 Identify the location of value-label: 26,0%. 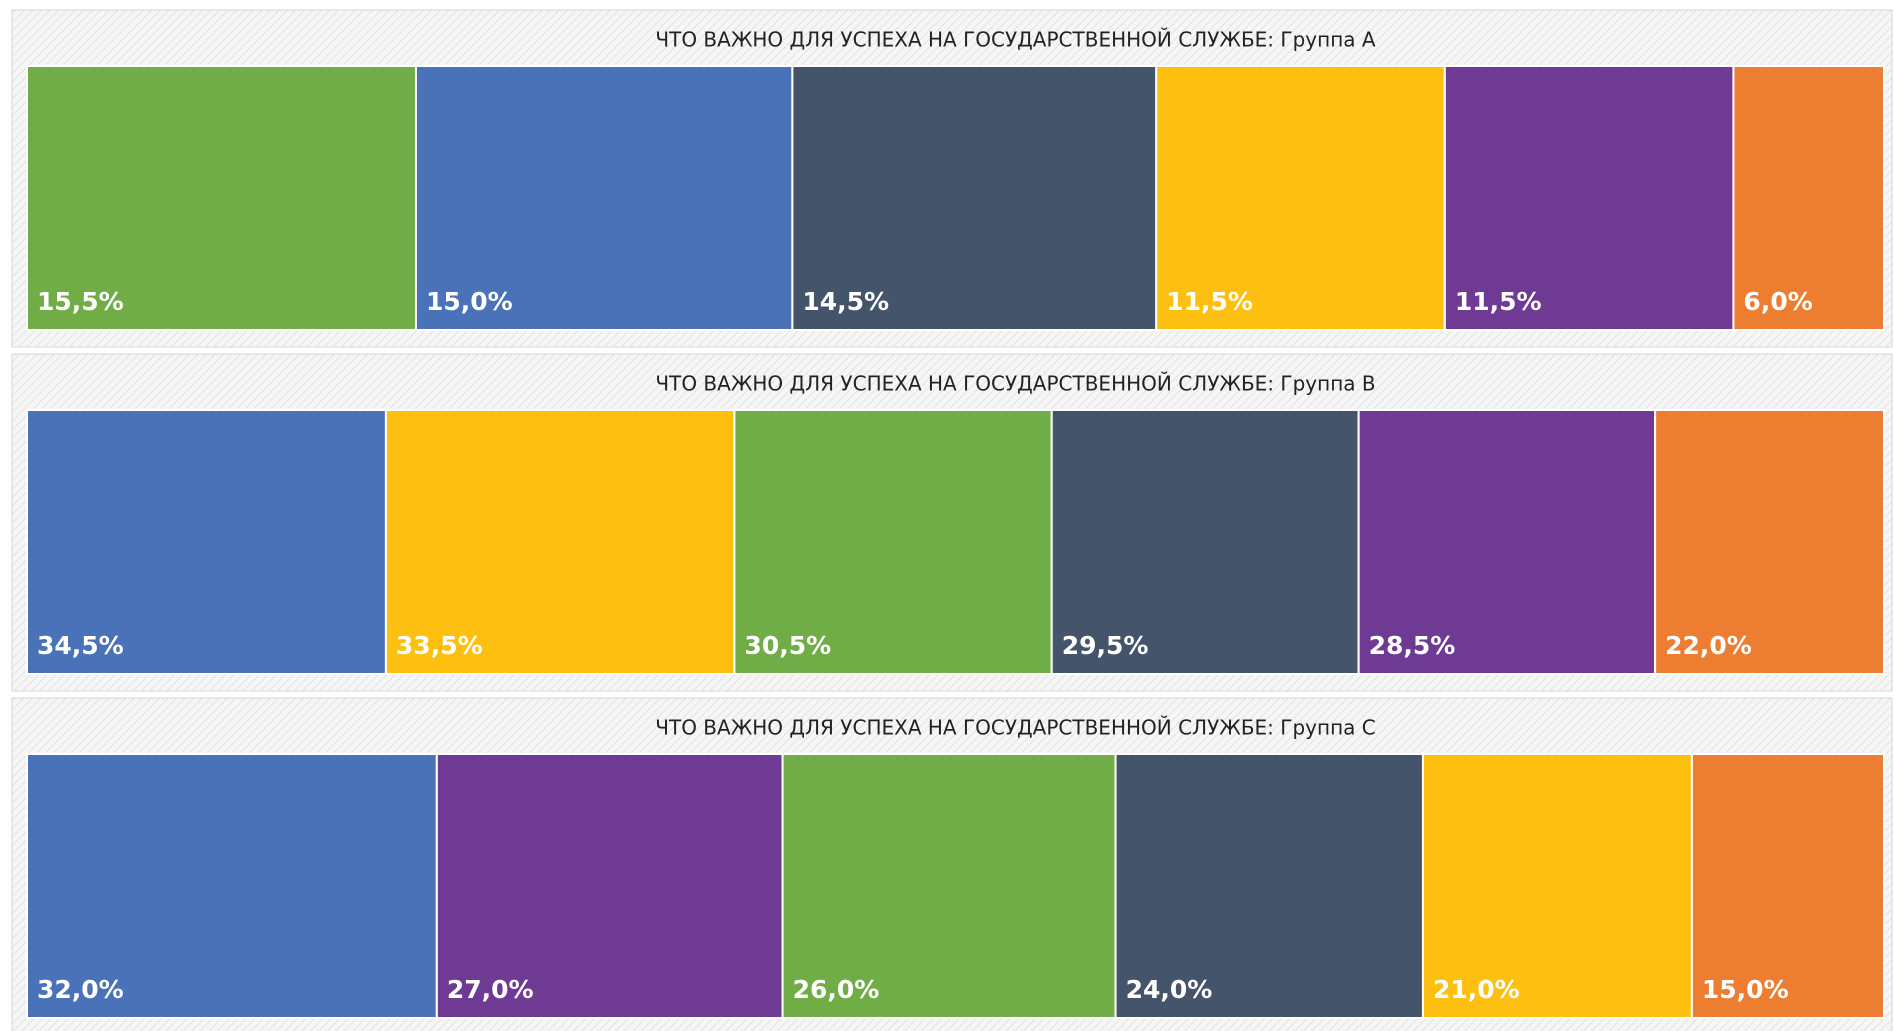
(836, 989).